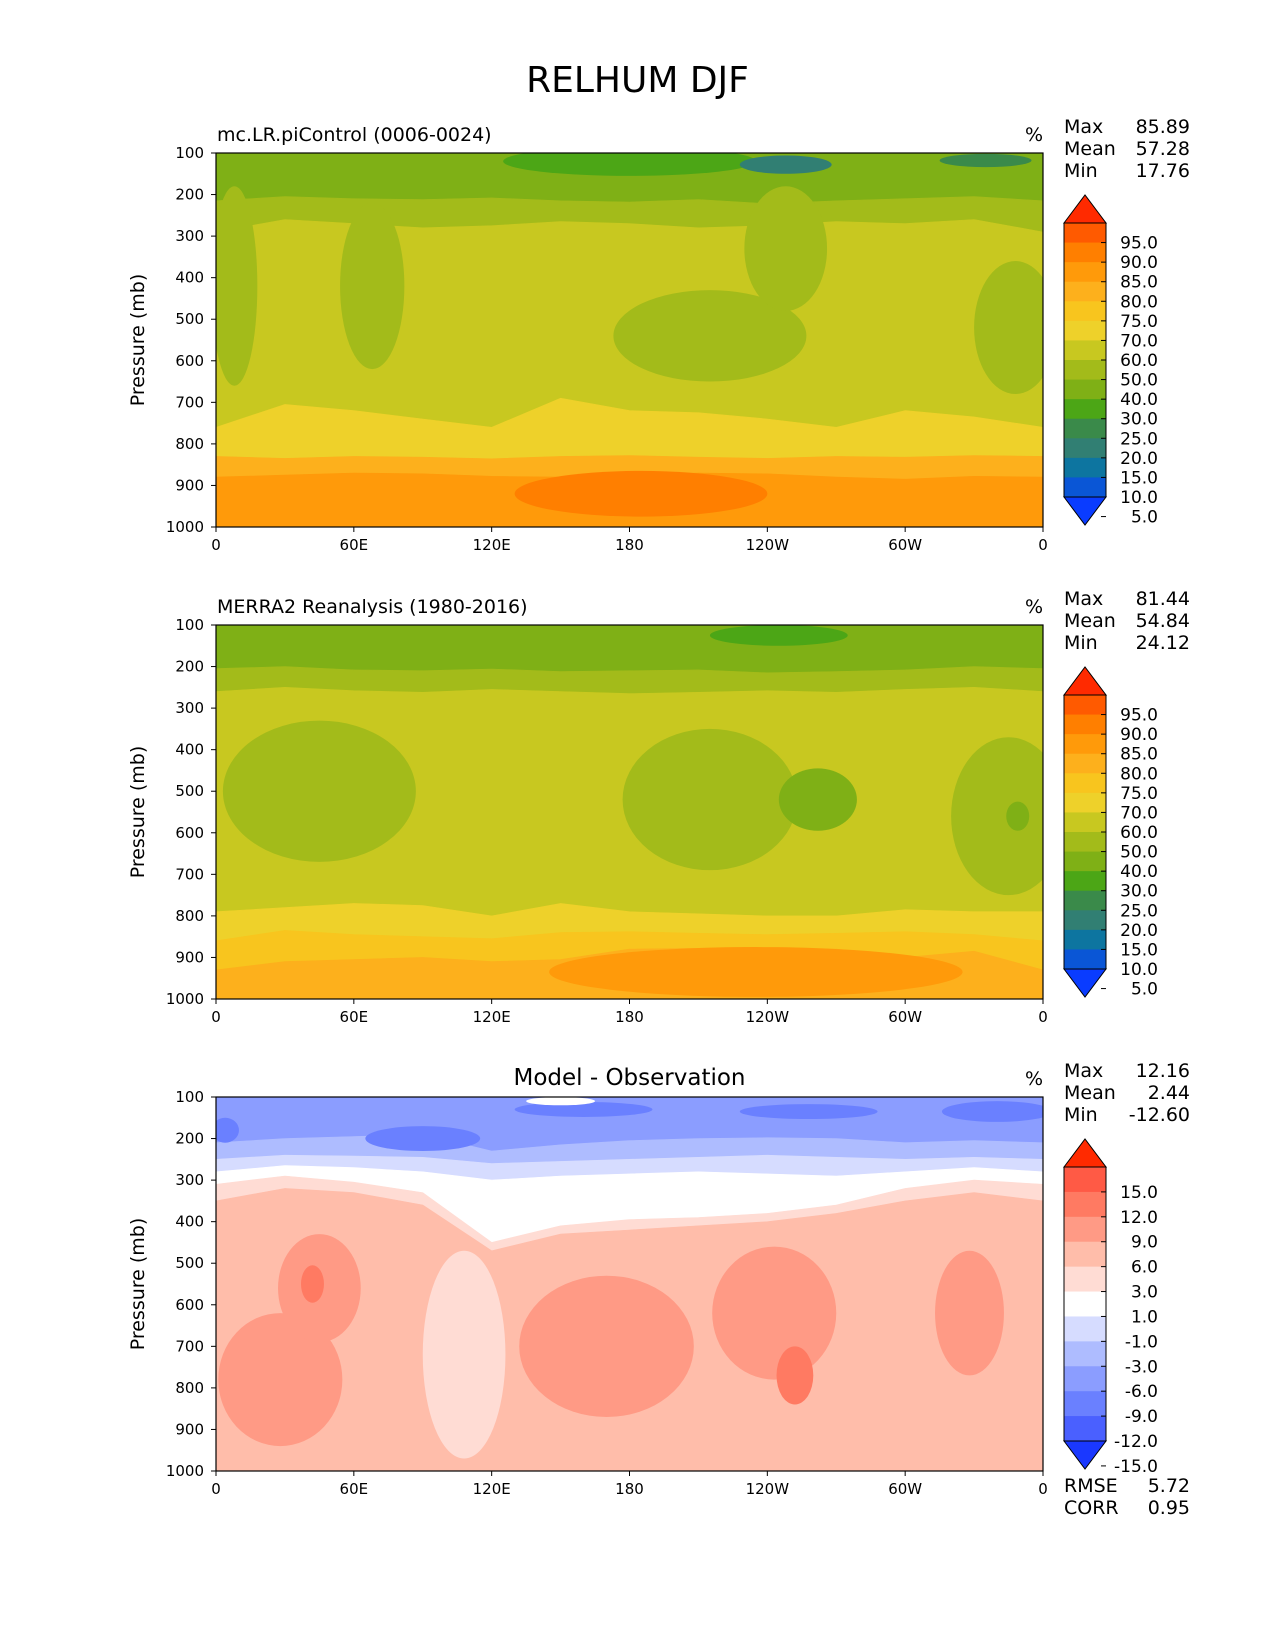 The height and width of the screenshot is (1650, 1275). I want to click on x-tick-label: 120E, so click(492, 1489).